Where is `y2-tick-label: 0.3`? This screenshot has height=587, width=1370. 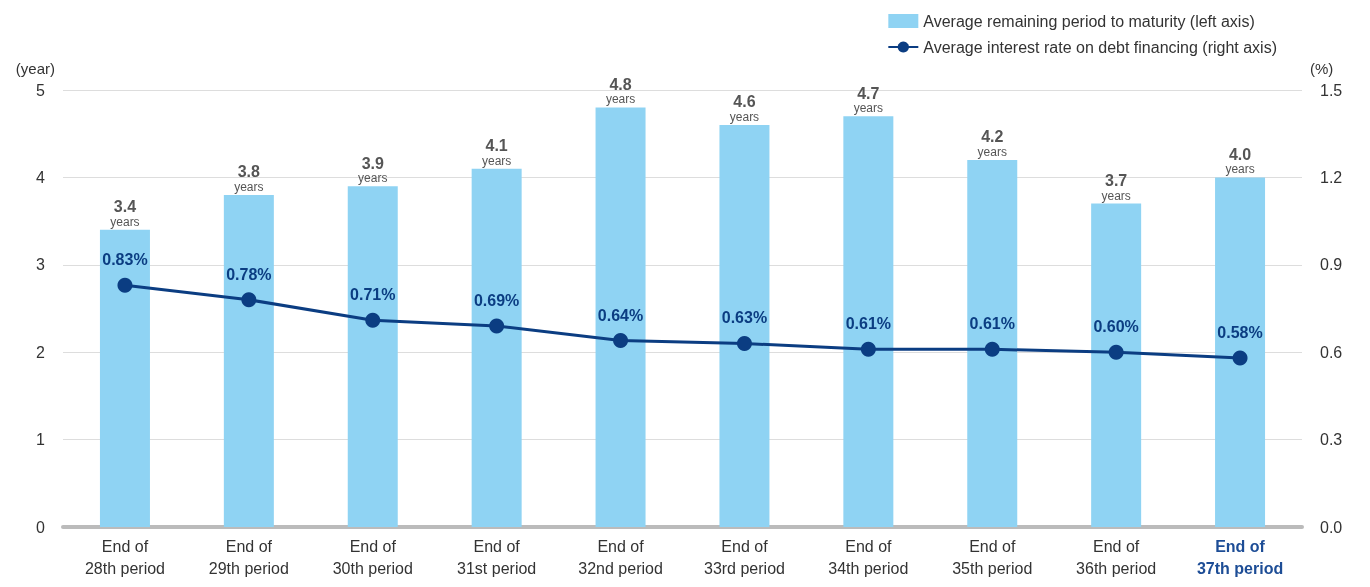
y2-tick-label: 0.3 is located at coordinates (1331, 440).